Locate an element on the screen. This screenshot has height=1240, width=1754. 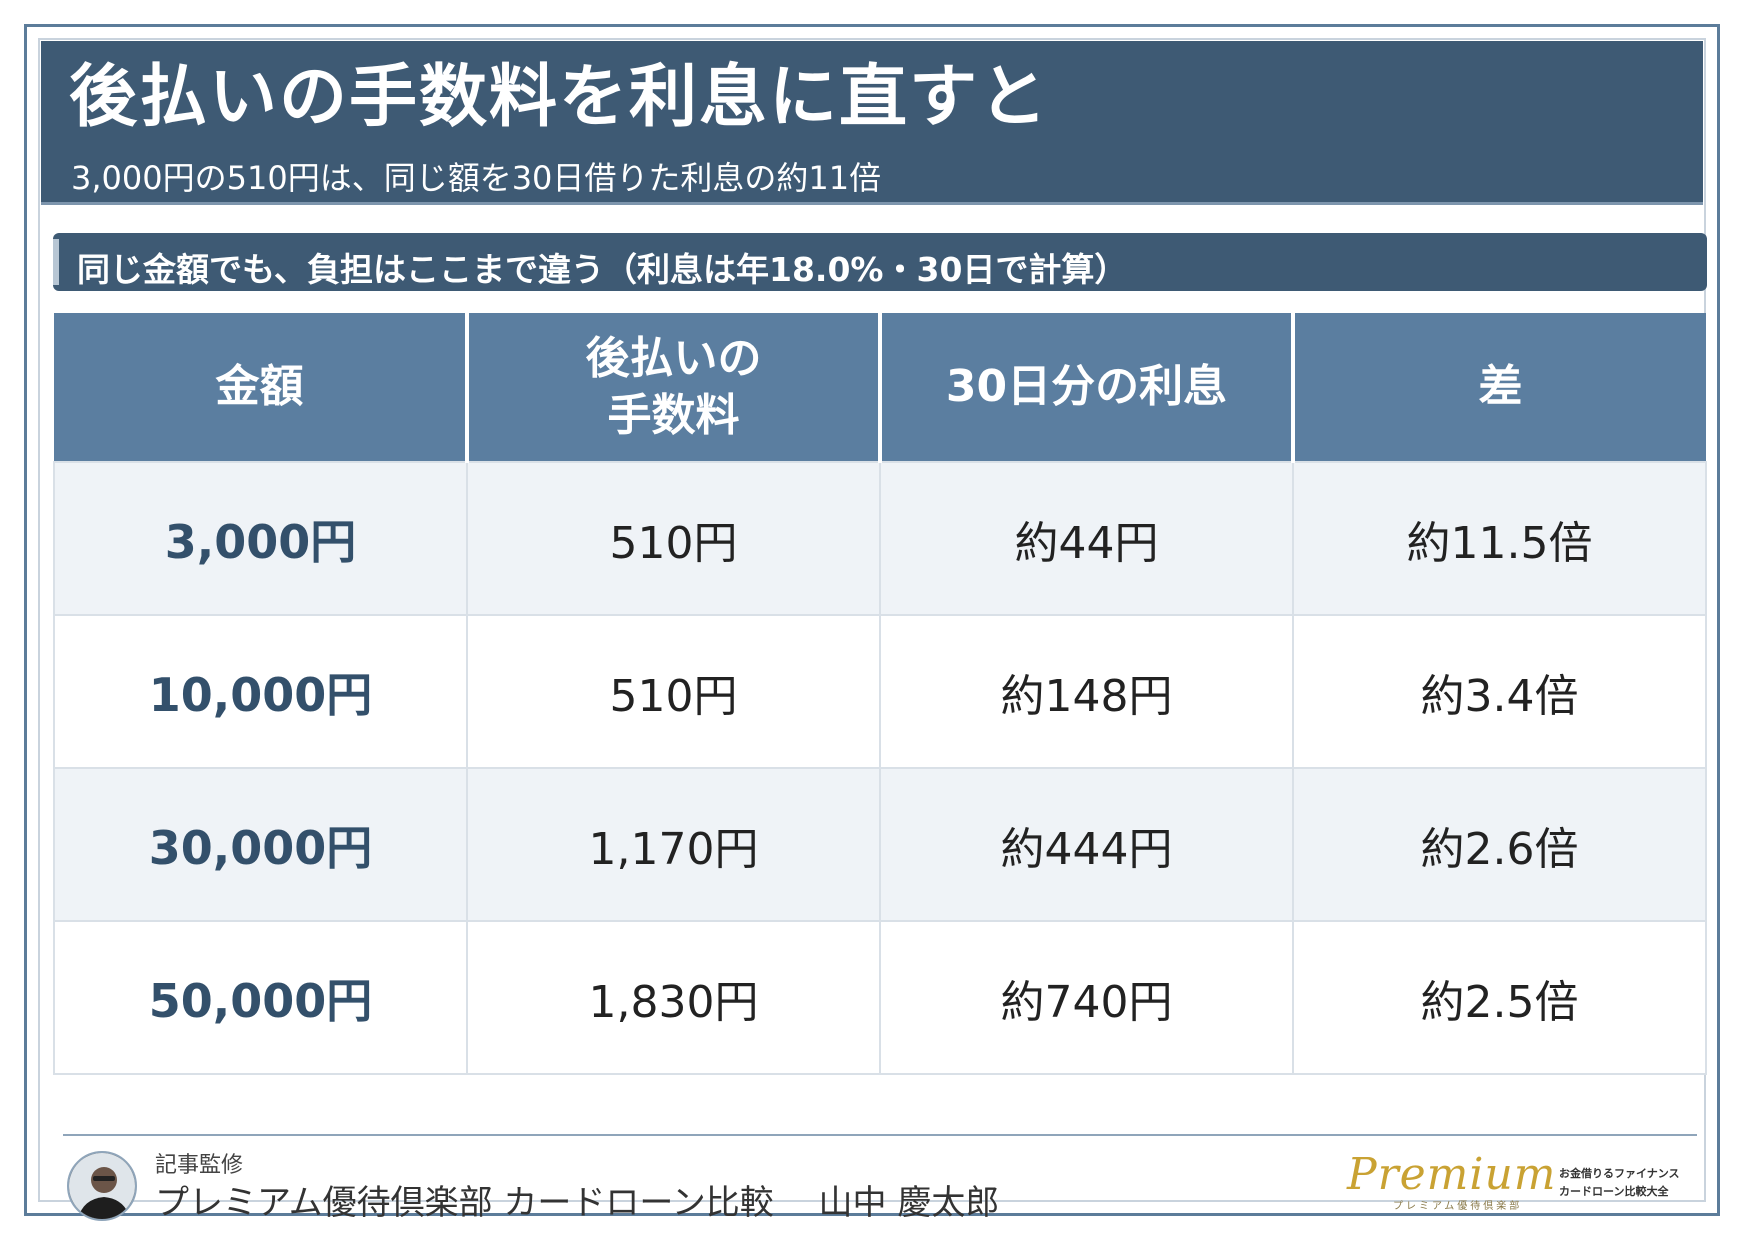
header-fee: 後払いの 手数料 is located at coordinates (674, 387).